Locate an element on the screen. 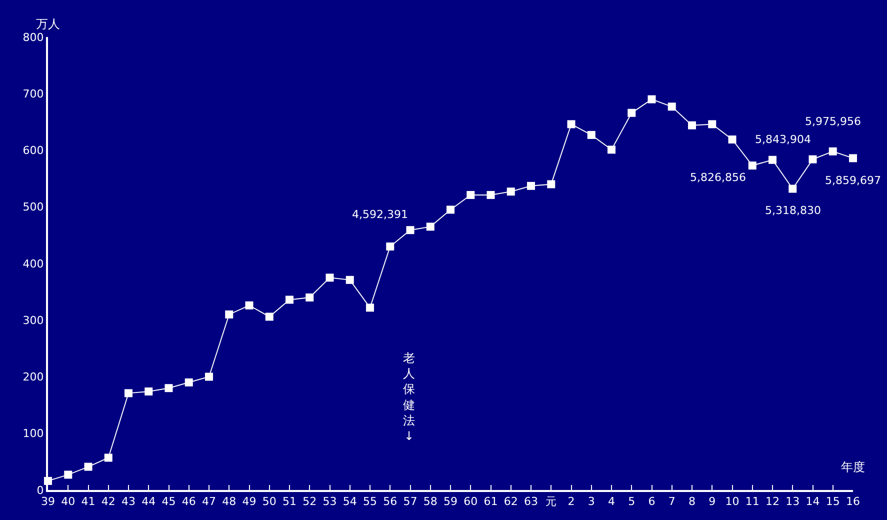  y-tick-label: 400 is located at coordinates (33, 263).